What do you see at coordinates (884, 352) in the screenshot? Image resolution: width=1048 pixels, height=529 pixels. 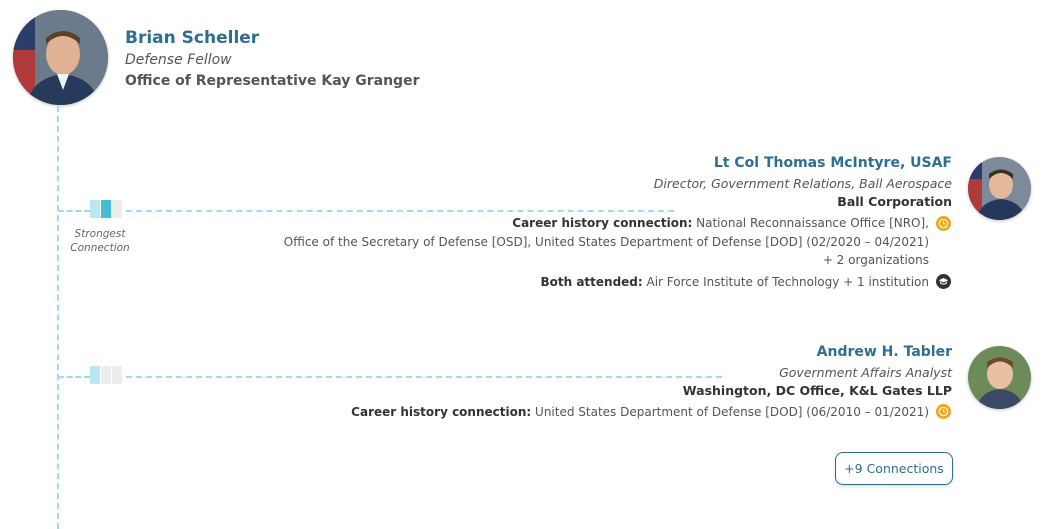 I see `connection-name: Andrew H. Tabler` at bounding box center [884, 352].